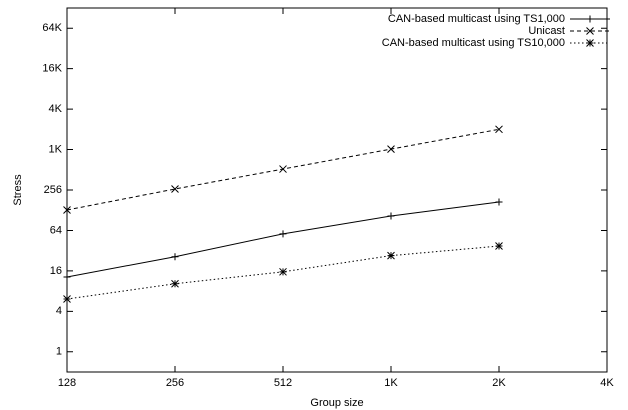 The image size is (628, 410). Describe the element at coordinates (175, 383) in the screenshot. I see `x-tick-label: 256` at that location.